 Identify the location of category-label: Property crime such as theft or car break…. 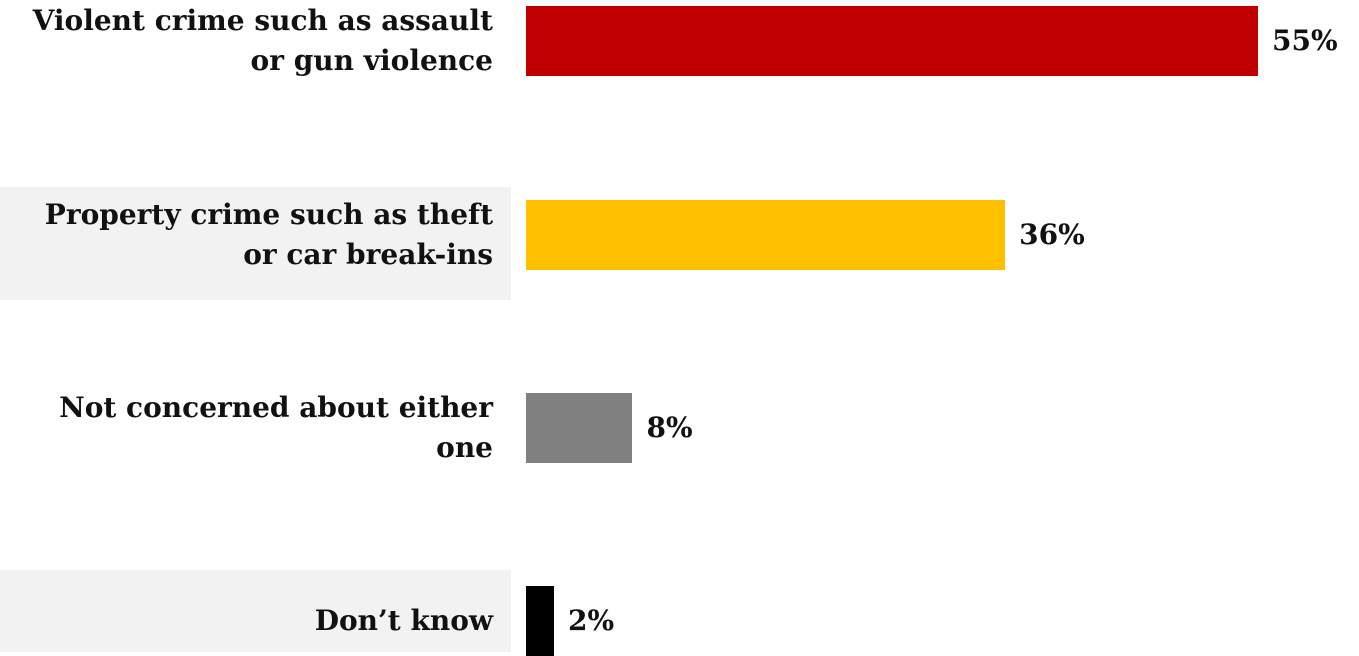
(268, 234).